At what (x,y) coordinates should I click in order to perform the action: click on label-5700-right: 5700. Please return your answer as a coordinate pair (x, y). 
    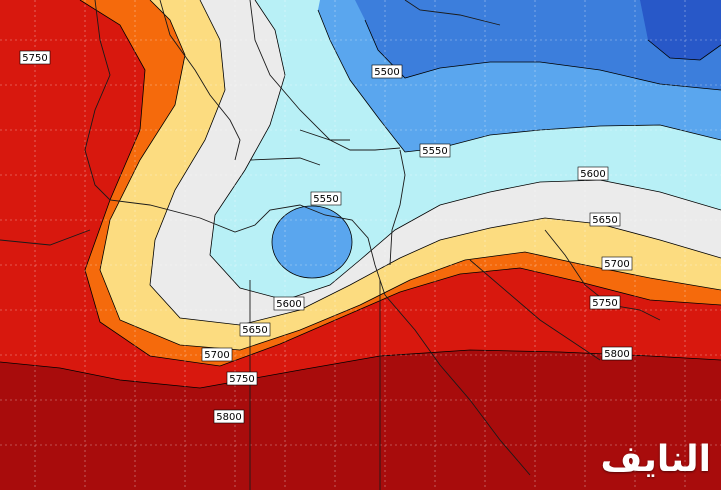
    Looking at the image, I should click on (617, 263).